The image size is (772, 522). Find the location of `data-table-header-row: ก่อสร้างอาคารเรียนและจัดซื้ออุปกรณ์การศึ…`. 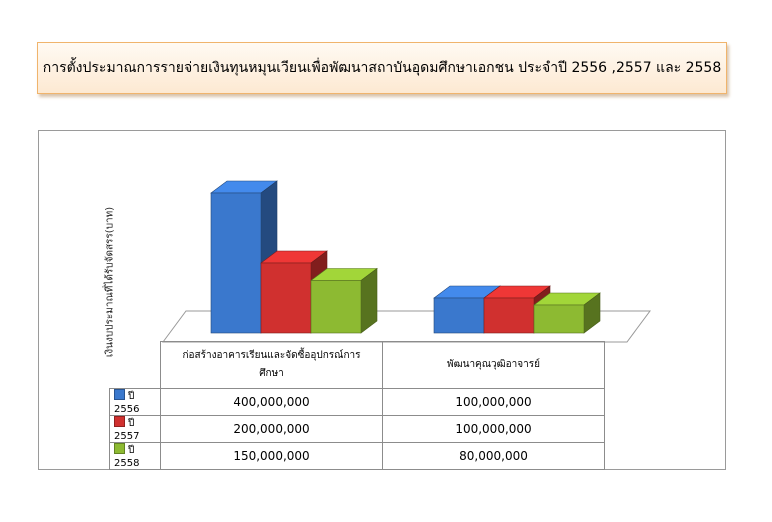

data-table-header-row: ก่อสร้างอาคารเรียนและจัดซื้ออุปกรณ์การศึ… is located at coordinates (357, 365).